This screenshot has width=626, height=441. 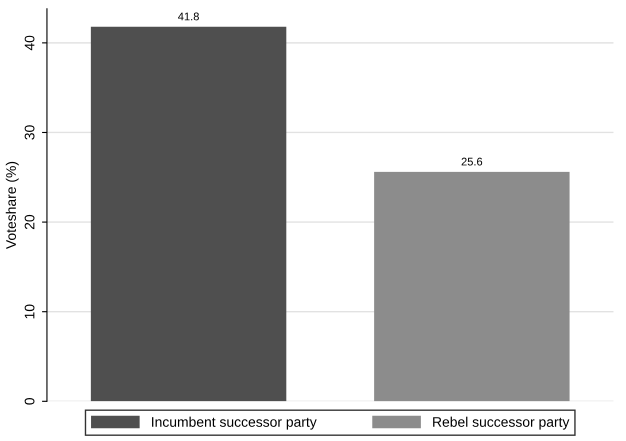 I want to click on y-tick-label: 30, so click(x=29, y=132).